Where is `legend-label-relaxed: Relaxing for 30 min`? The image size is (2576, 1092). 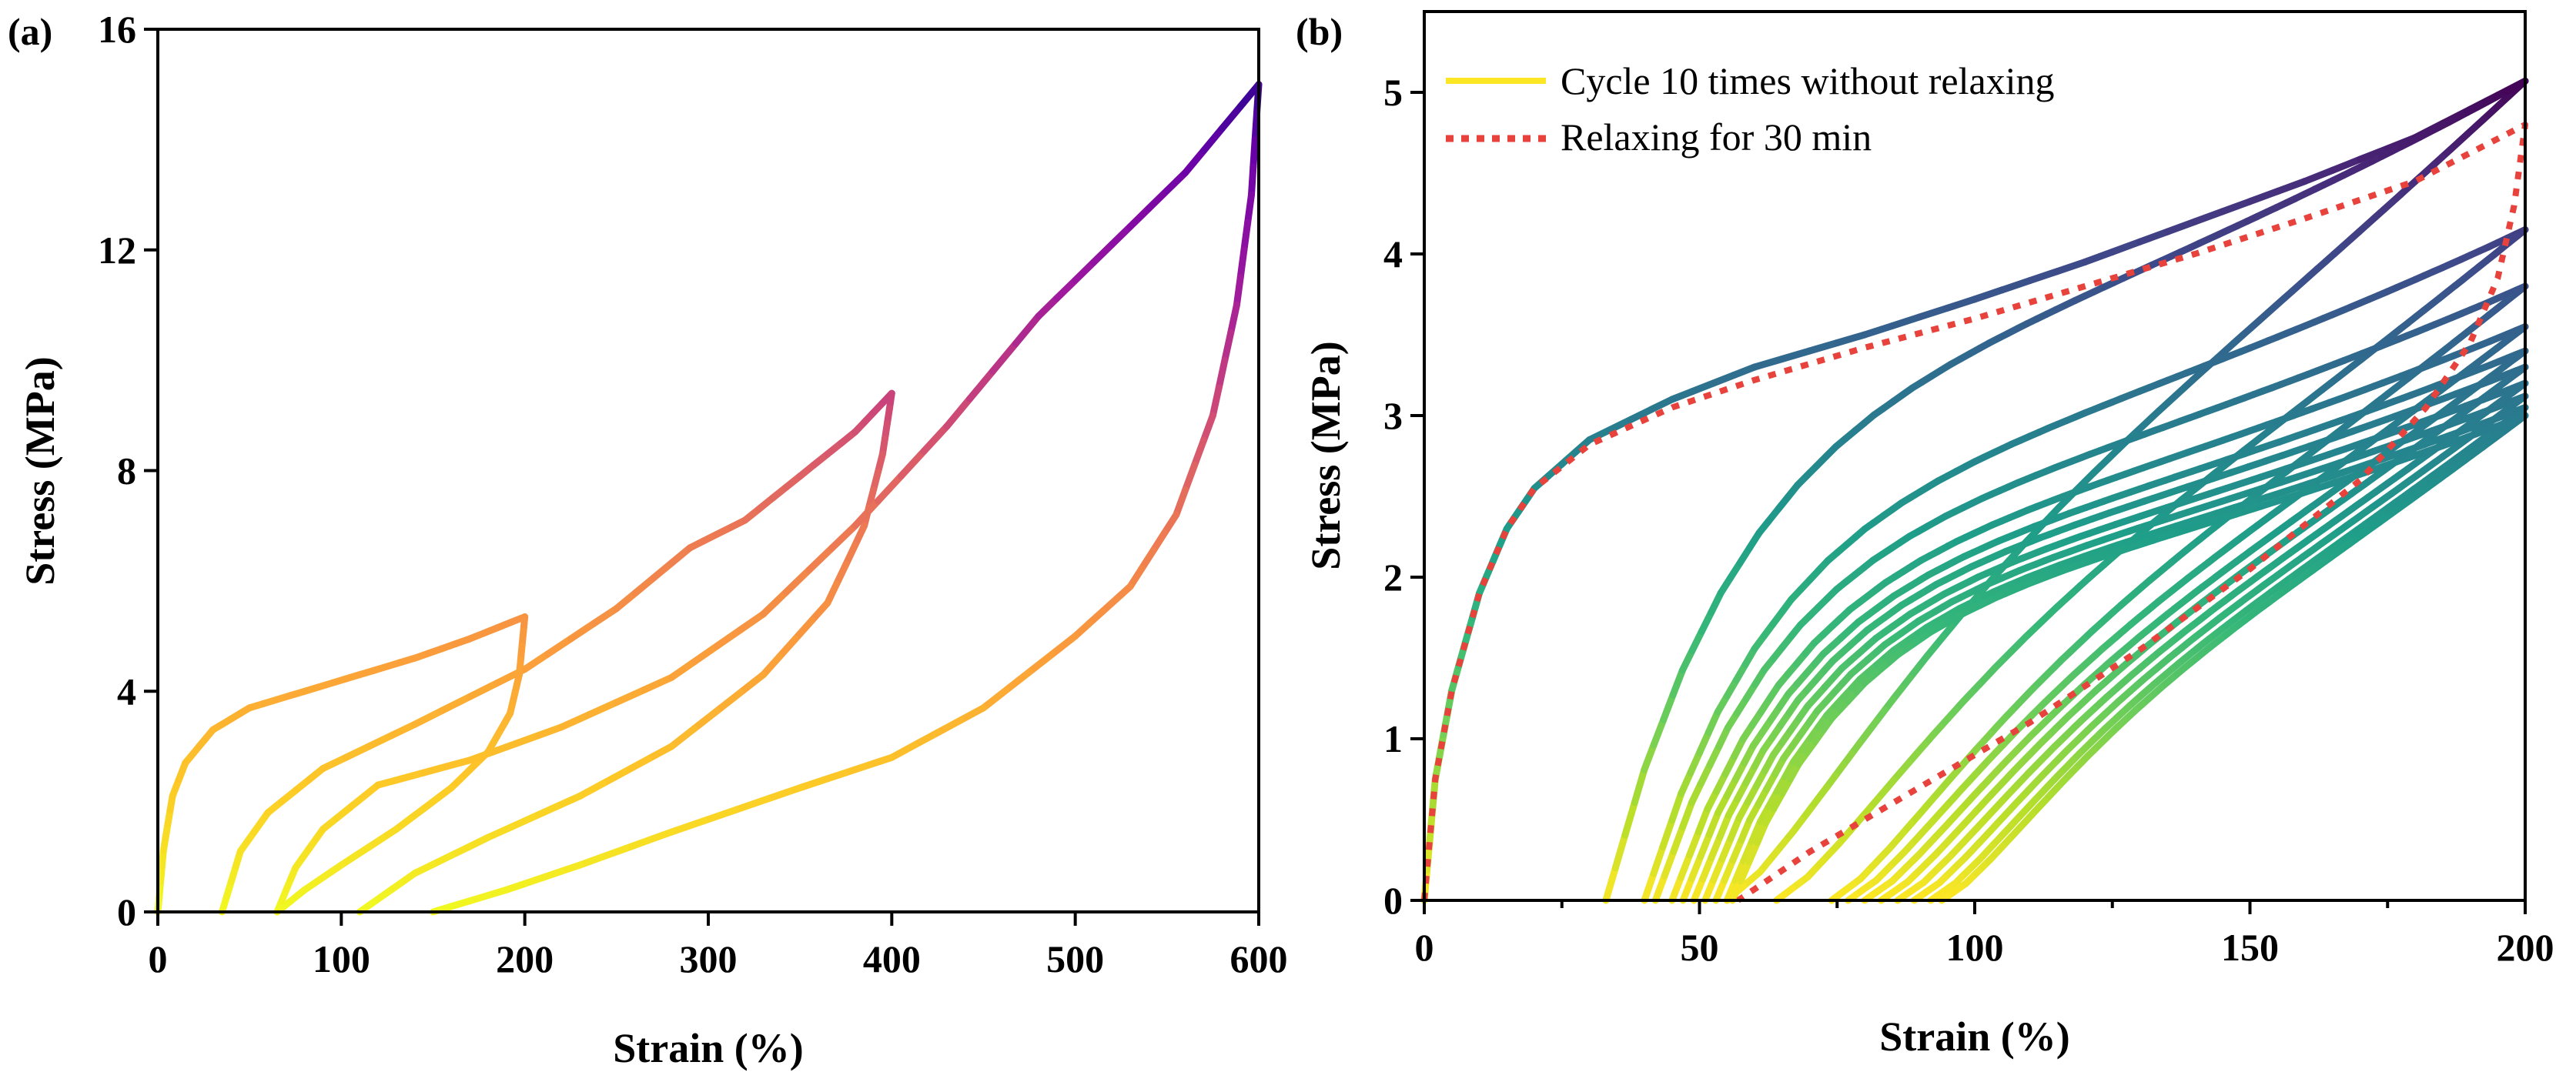
legend-label-relaxed: Relaxing for 30 min is located at coordinates (1717, 137).